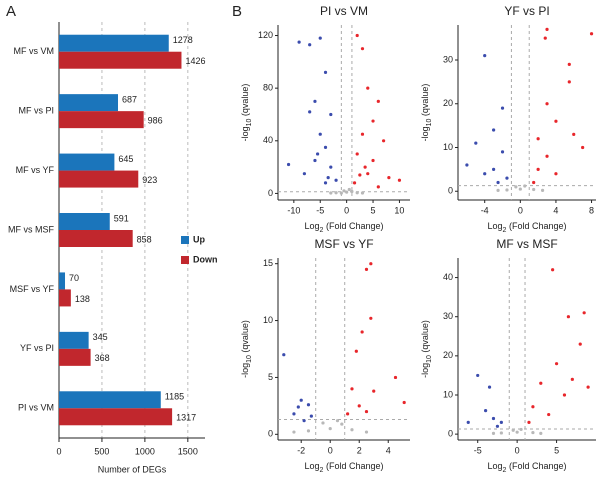 This screenshot has width=600, height=481. Describe the element at coordinates (102, 358) in the screenshot. I see `value-label: 368` at that location.